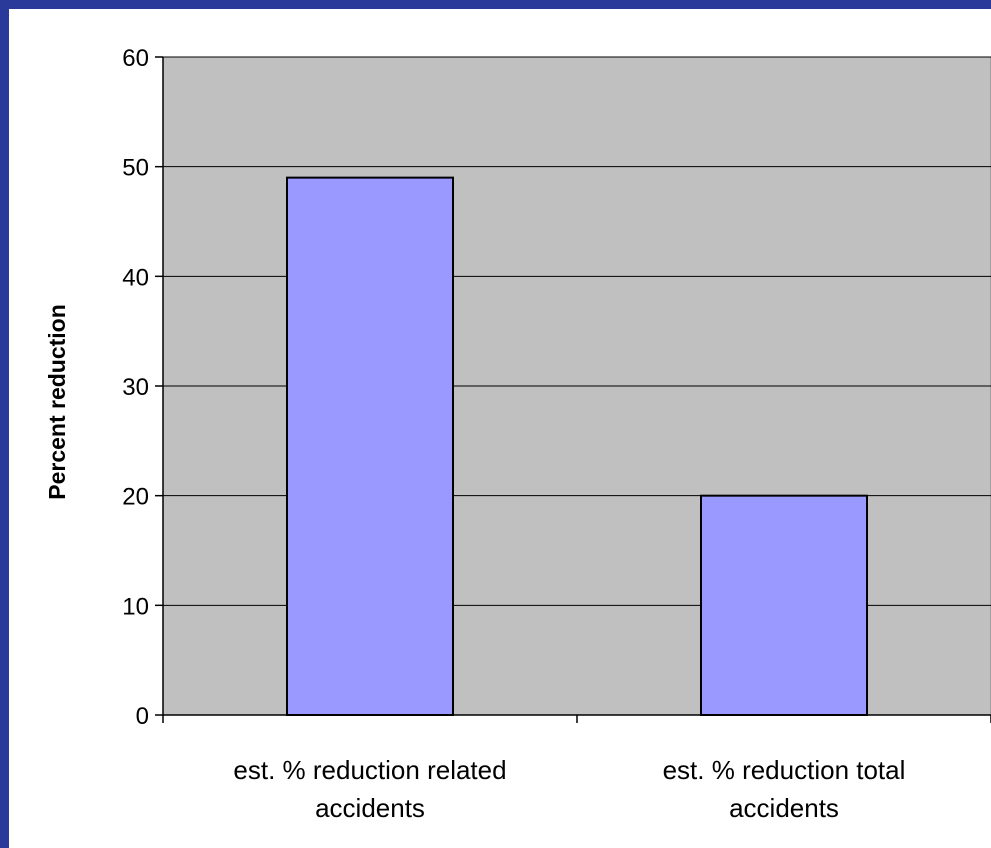 This screenshot has height=848, width=991. I want to click on y-tick-label: 10, so click(135, 606).